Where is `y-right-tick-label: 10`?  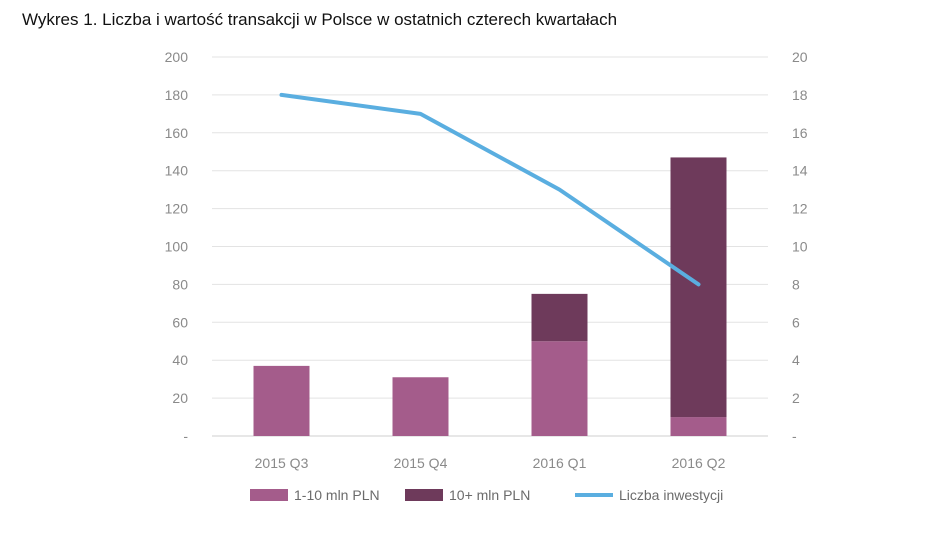
y-right-tick-label: 10 is located at coordinates (800, 247).